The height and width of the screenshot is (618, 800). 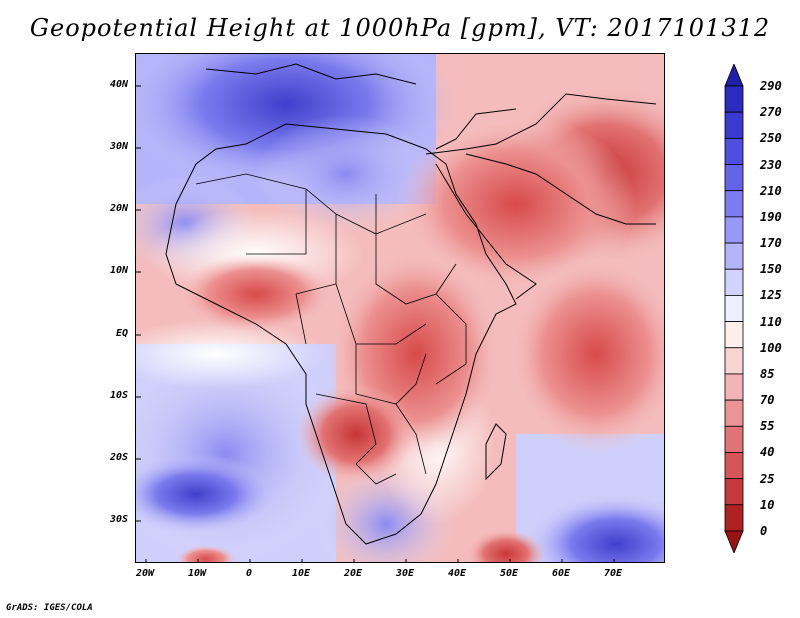 What do you see at coordinates (118, 146) in the screenshot?
I see `lat-label-30n: 30N` at bounding box center [118, 146].